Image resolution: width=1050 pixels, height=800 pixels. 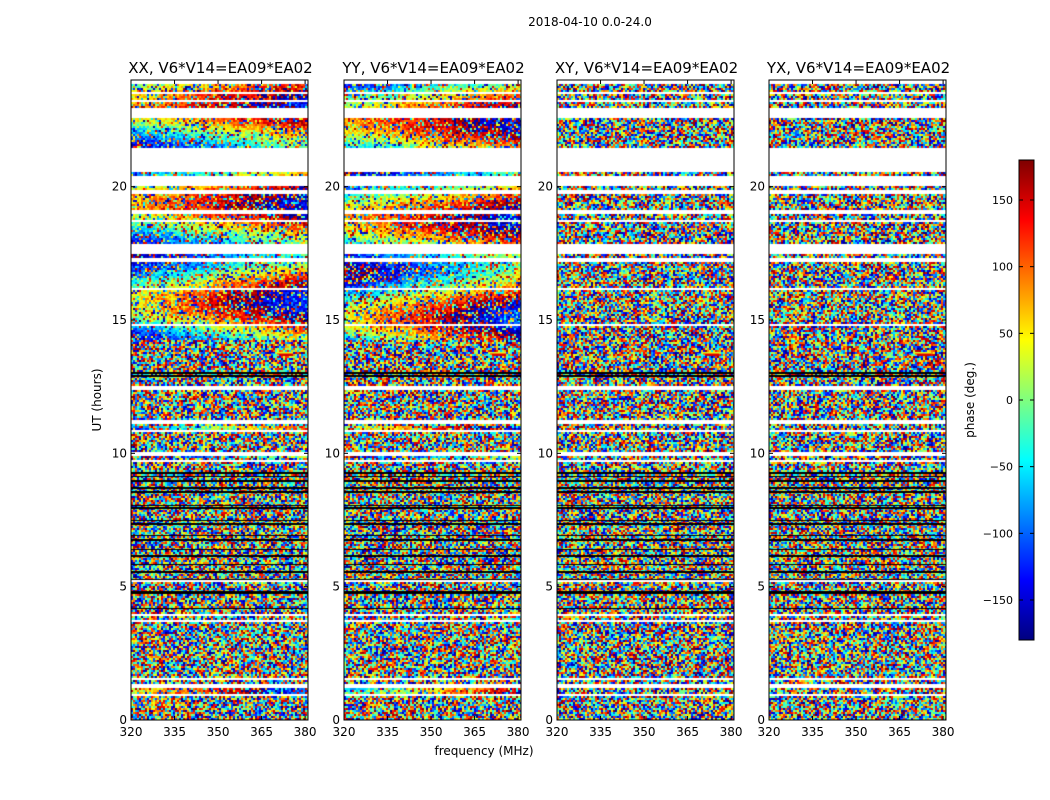 I want to click on colorbar-tick-label: 0, so click(x=1009, y=400).